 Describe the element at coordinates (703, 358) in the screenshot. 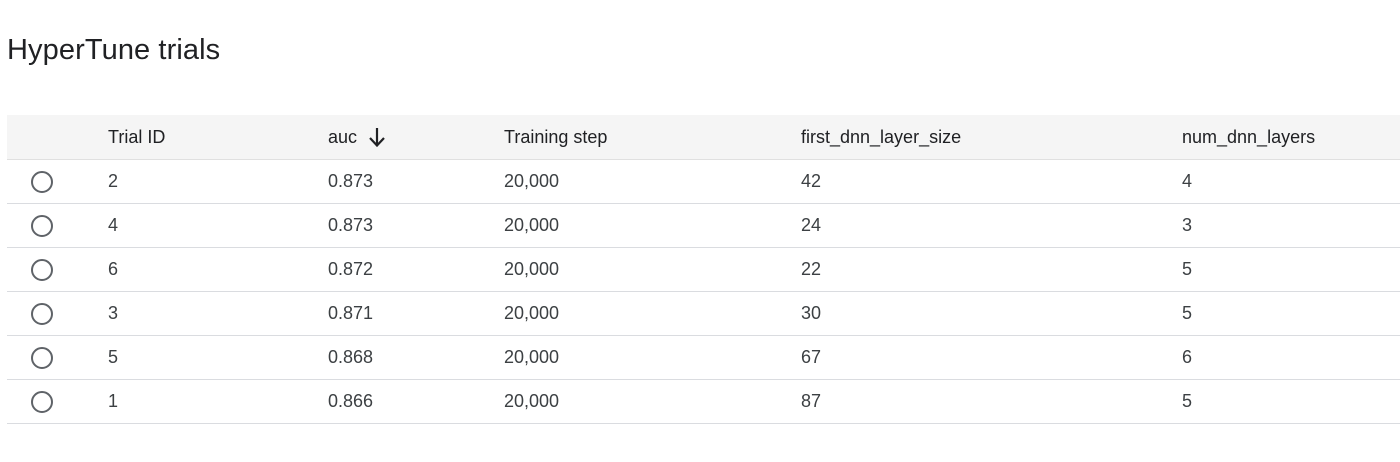

I see `table-row: 5 0.868 20,000 67 6` at that location.